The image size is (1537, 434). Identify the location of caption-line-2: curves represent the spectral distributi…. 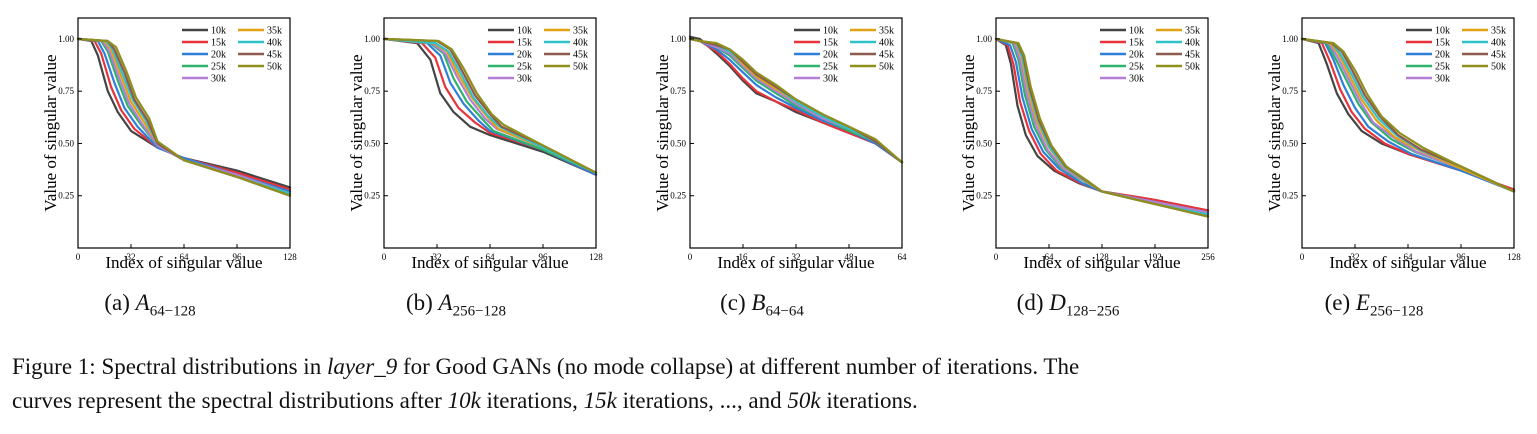
(769, 401).